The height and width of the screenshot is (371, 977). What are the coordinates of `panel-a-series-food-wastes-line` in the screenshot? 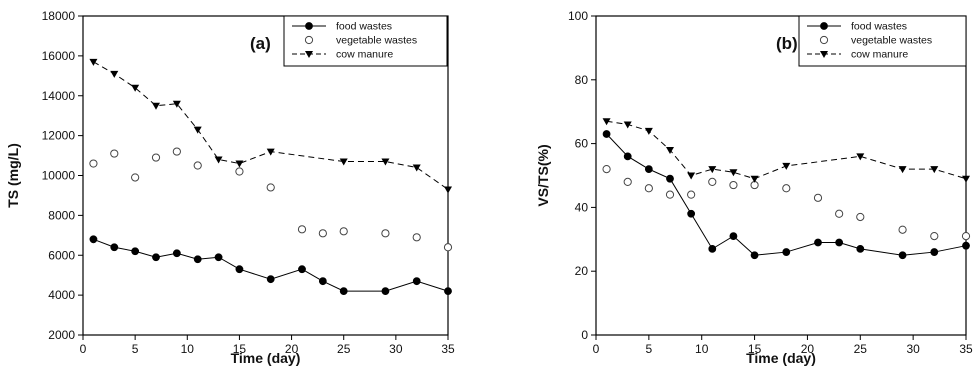 It's located at (271, 265).